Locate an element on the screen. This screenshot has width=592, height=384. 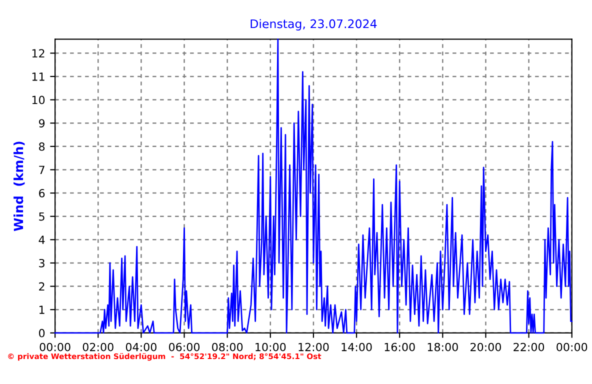
x-tick-label: 16:00 is located at coordinates (399, 347).